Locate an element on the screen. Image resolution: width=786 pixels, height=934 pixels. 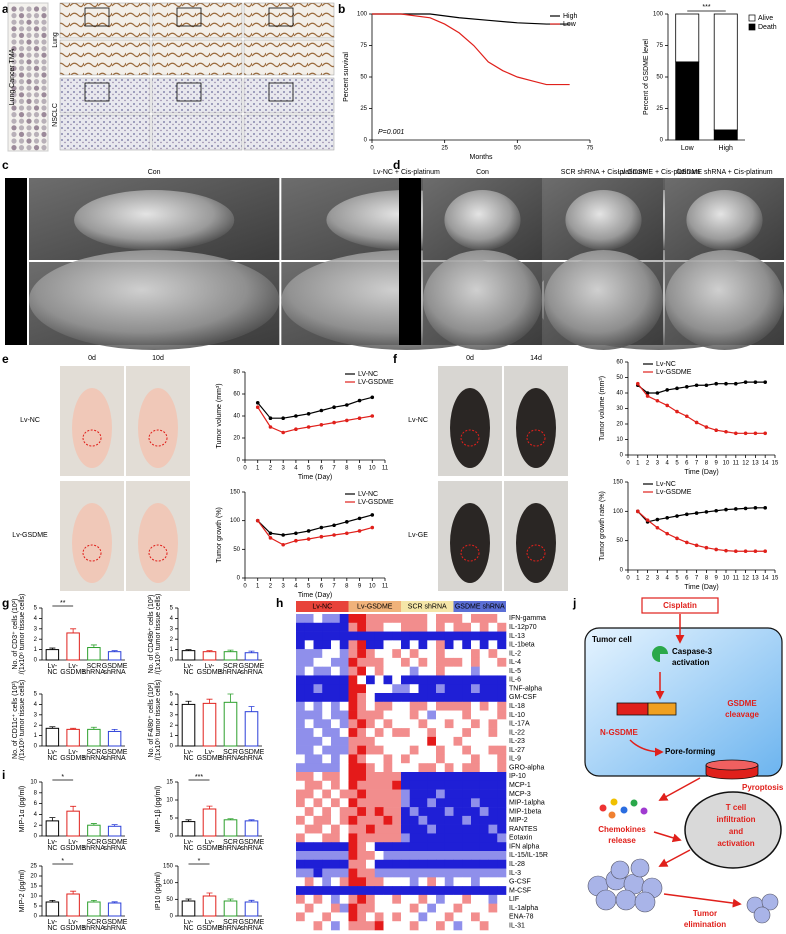
c-gsdme-block is located at coordinates (662, 709).